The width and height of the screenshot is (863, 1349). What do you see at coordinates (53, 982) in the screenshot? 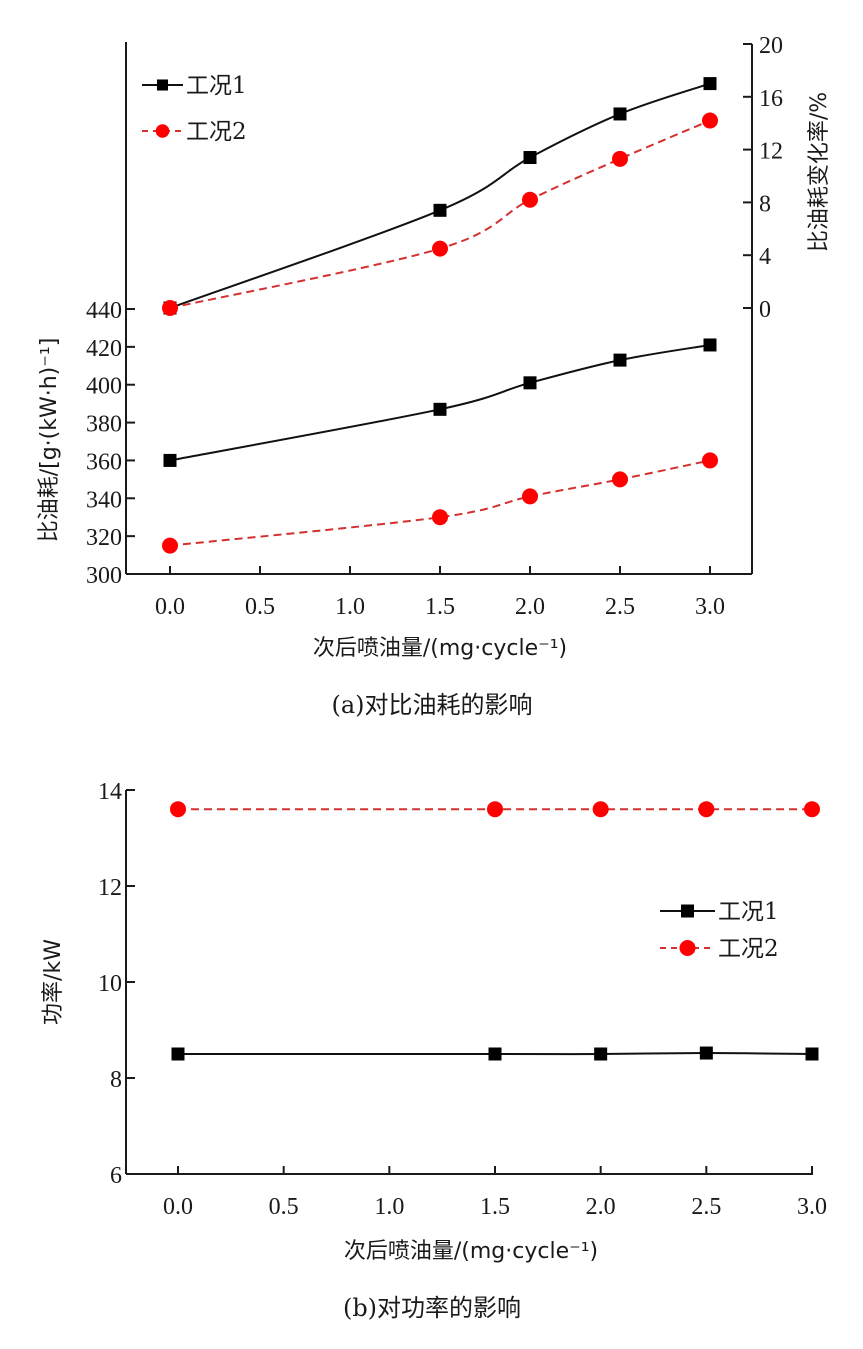
I see `chart-b-y-axis-title: 功率/kW` at bounding box center [53, 982].